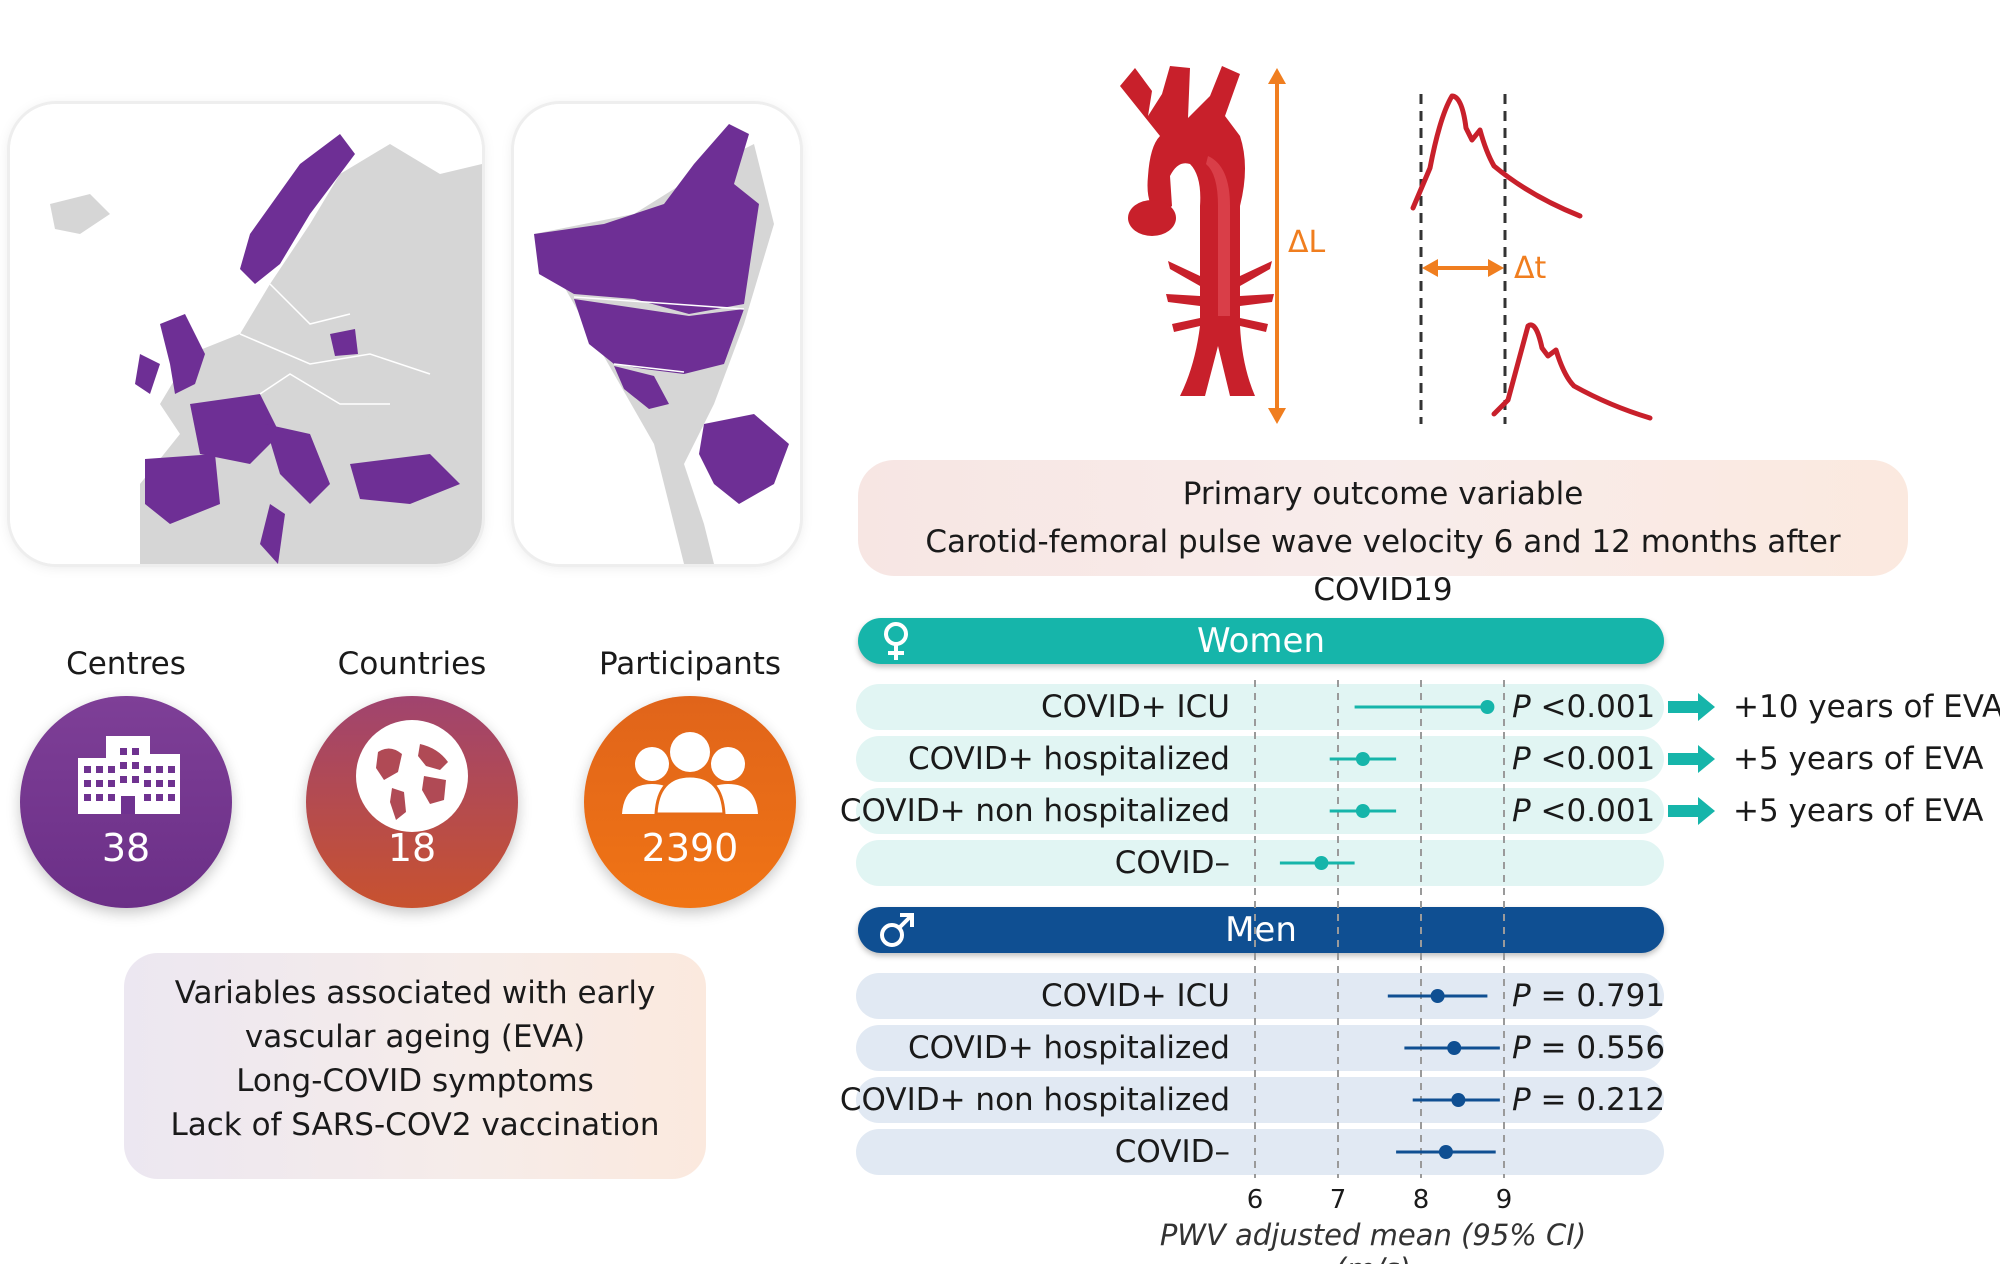  I want to click on americas-map-card, so click(657, 334).